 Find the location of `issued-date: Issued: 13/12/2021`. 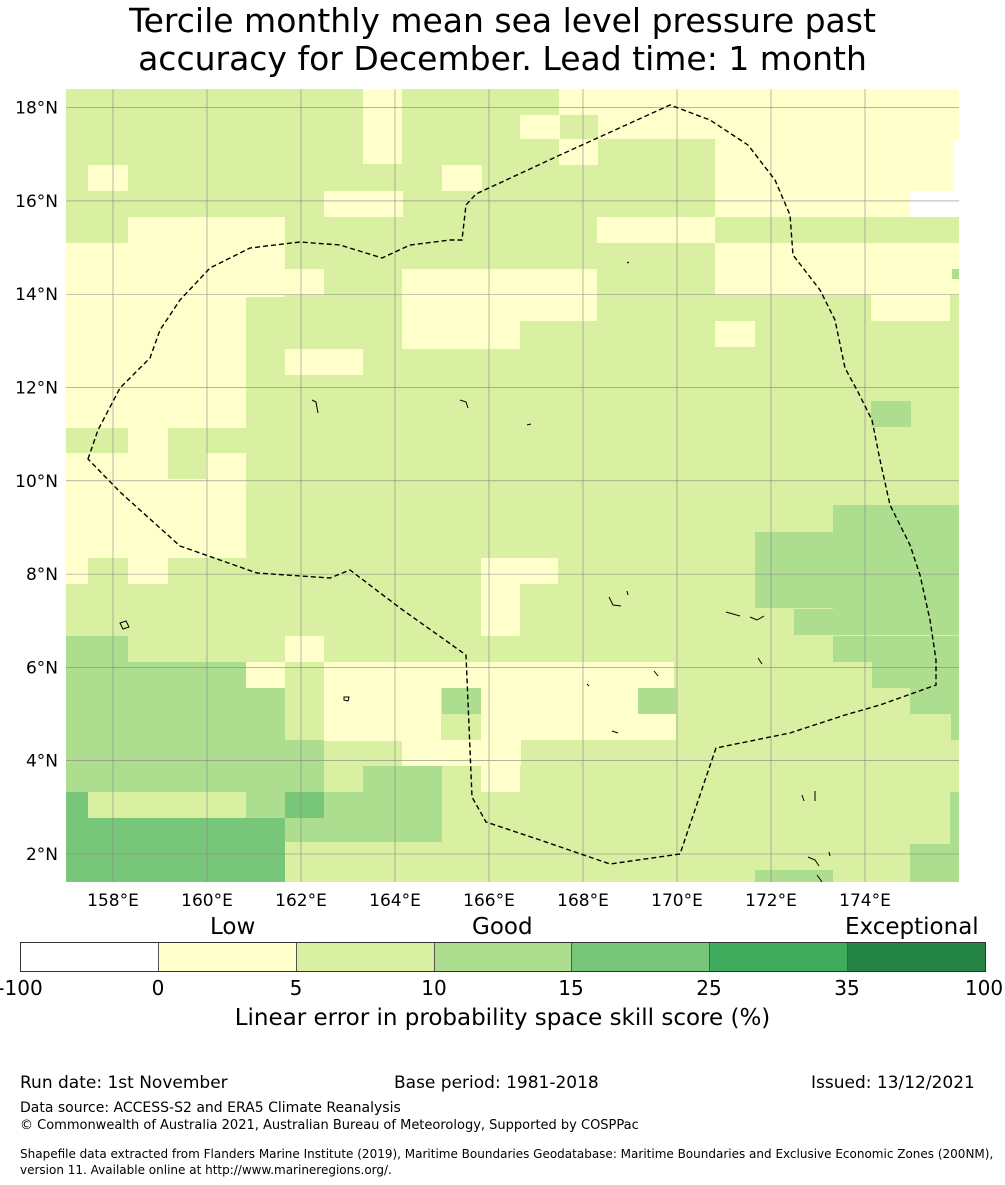

issued-date: Issued: 13/12/2021 is located at coordinates (893, 1083).